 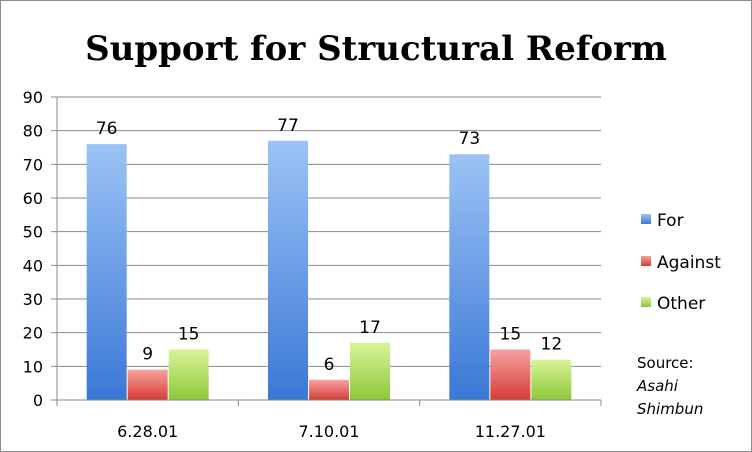 I want to click on y-tick-label: 40, so click(x=33, y=265).